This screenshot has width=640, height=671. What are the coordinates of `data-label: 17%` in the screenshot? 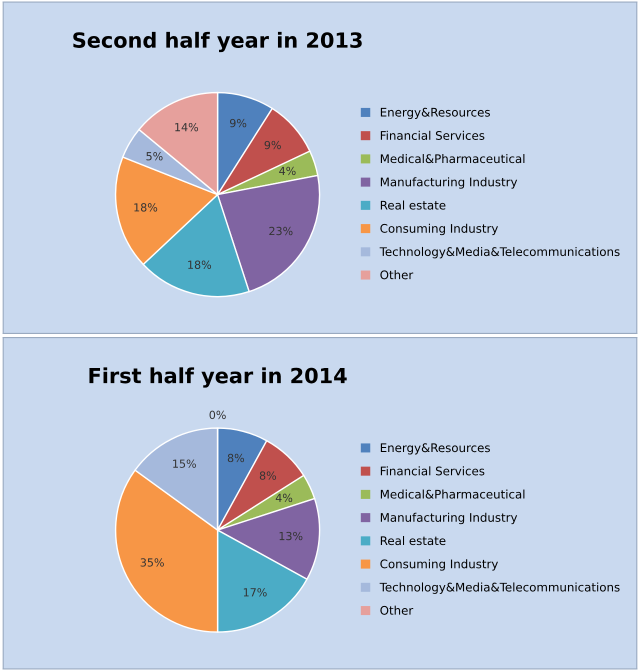 It's located at (255, 592).